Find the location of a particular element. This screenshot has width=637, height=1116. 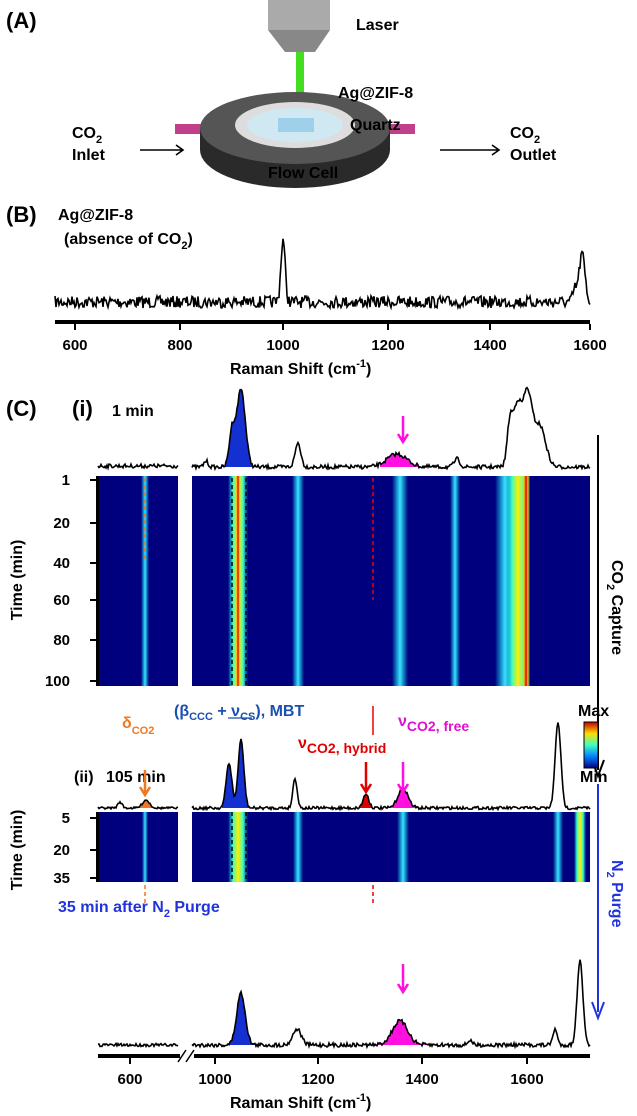

label: 105 min is located at coordinates (136, 777).